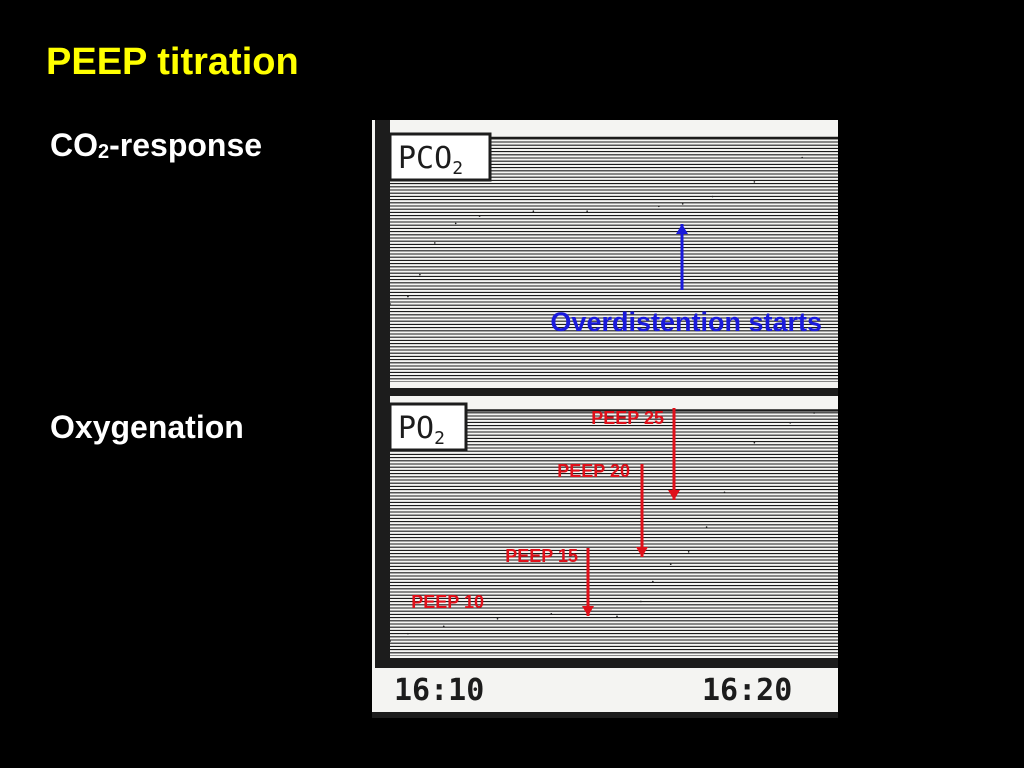 The image size is (1024, 768). What do you see at coordinates (627, 418) in the screenshot?
I see `peep-25-label: PEEP 25` at bounding box center [627, 418].